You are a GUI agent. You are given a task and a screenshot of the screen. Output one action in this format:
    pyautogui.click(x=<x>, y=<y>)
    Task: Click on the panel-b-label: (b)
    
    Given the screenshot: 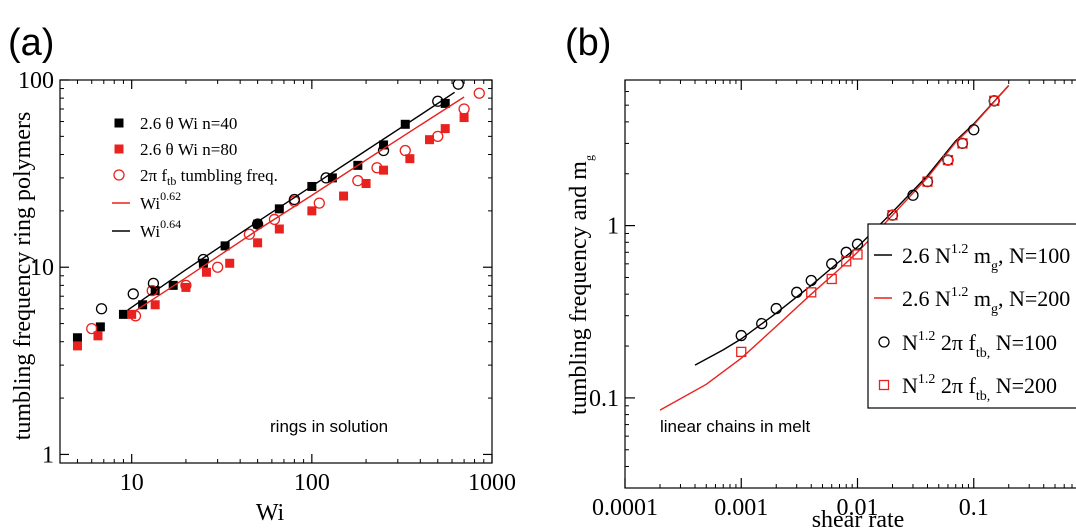 What is the action you would take?
    pyautogui.click(x=588, y=43)
    